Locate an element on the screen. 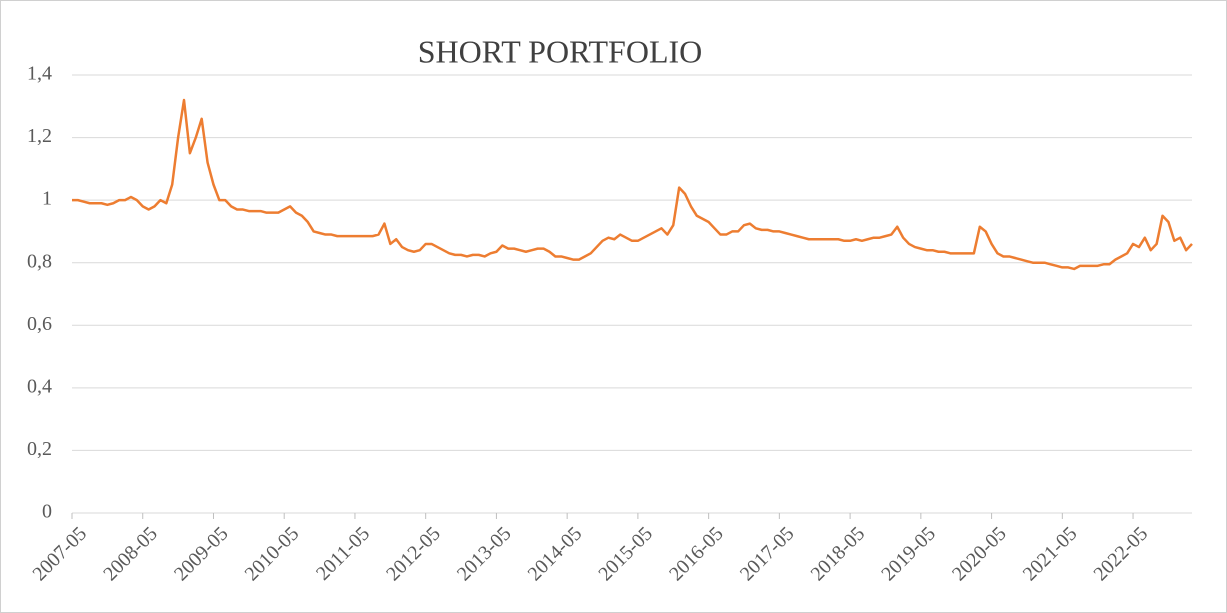 This screenshot has width=1227, height=613. y-tick-label: 0,2 is located at coordinates (39, 449).